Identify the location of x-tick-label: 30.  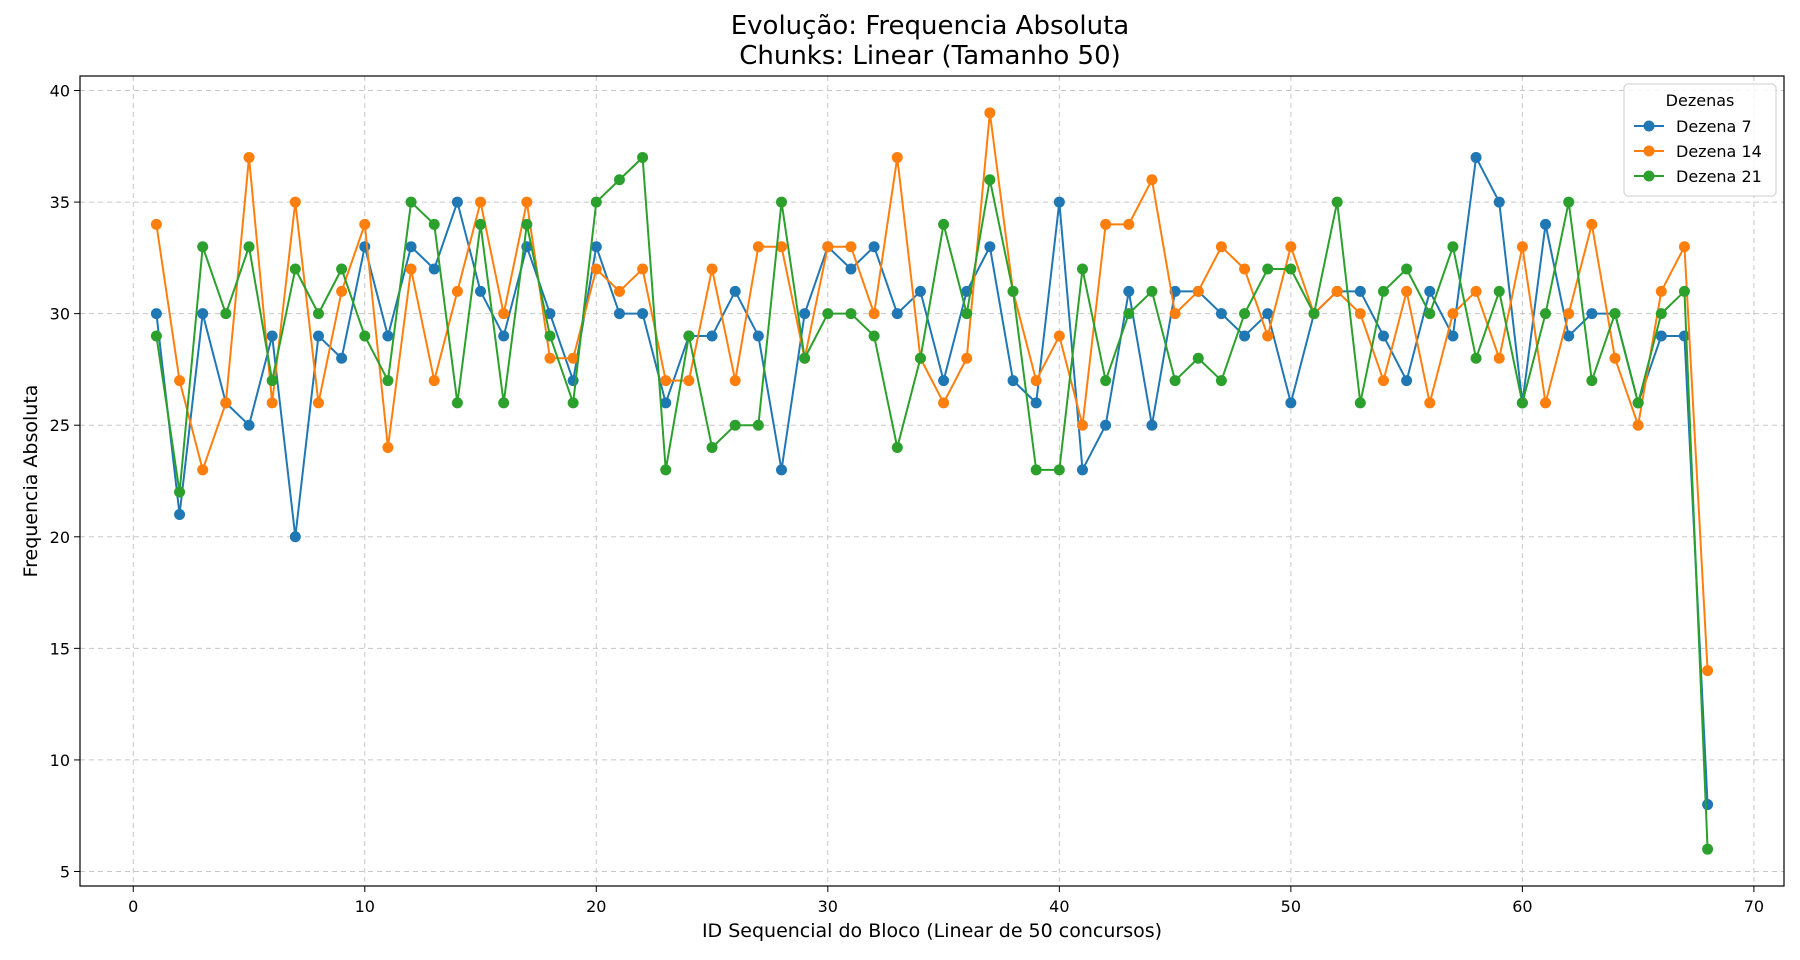
(828, 906).